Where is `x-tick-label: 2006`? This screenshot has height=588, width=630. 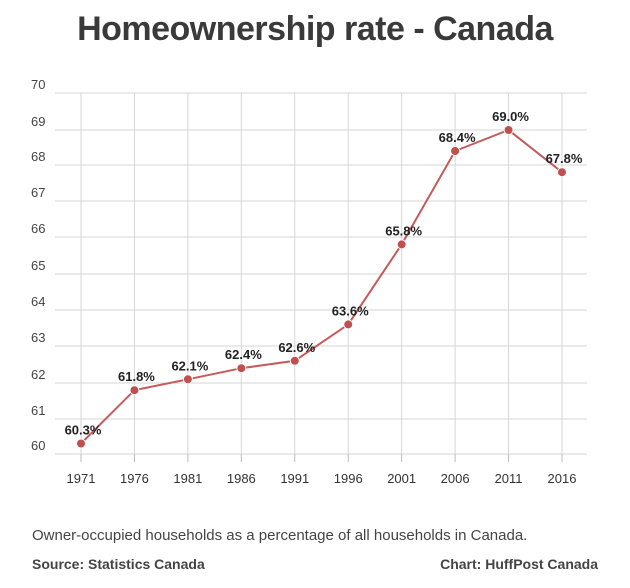
x-tick-label: 2006 is located at coordinates (455, 478).